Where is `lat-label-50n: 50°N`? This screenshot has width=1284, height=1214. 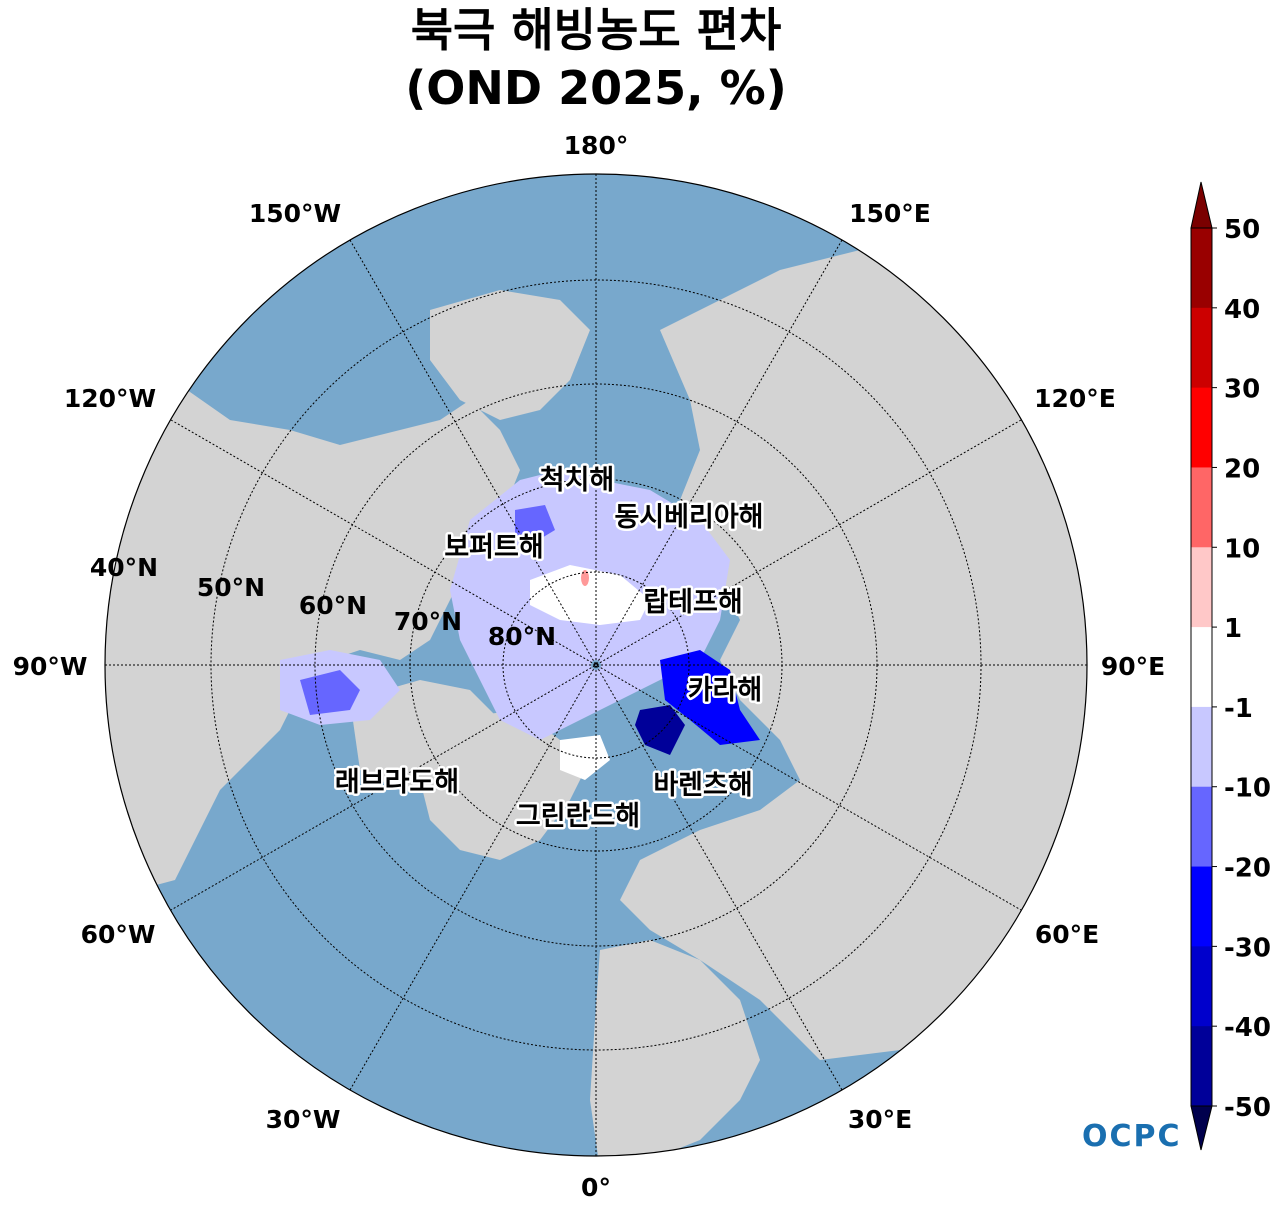
lat-label-50n: 50°N is located at coordinates (231, 587).